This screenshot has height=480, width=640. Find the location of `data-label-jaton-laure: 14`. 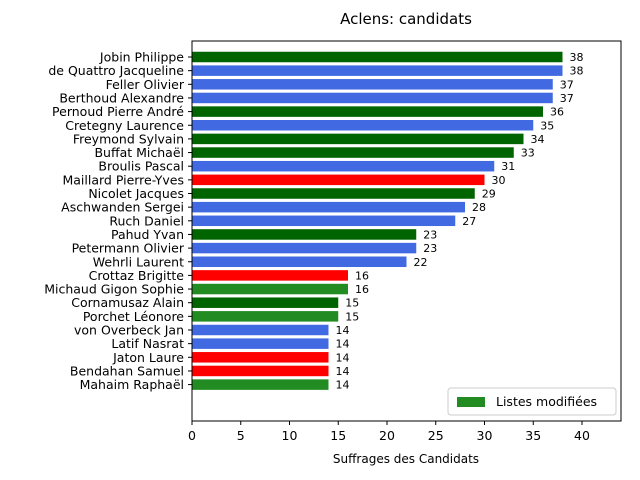

data-label-jaton-laure: 14 is located at coordinates (343, 357).